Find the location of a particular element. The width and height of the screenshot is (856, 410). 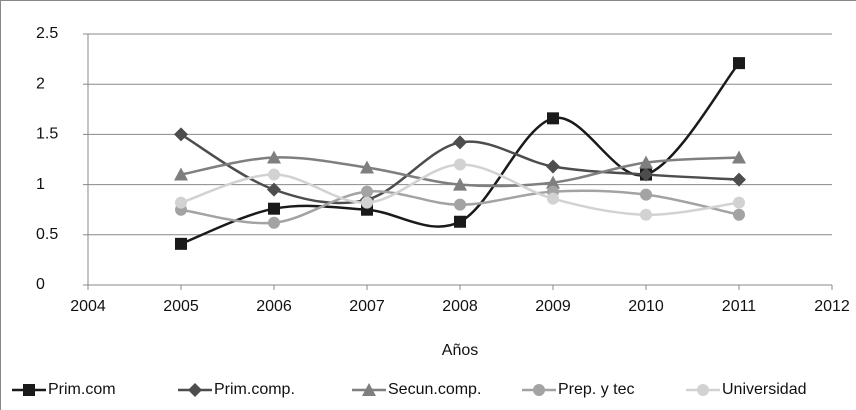

x-tick-label: 2008 is located at coordinates (460, 306).